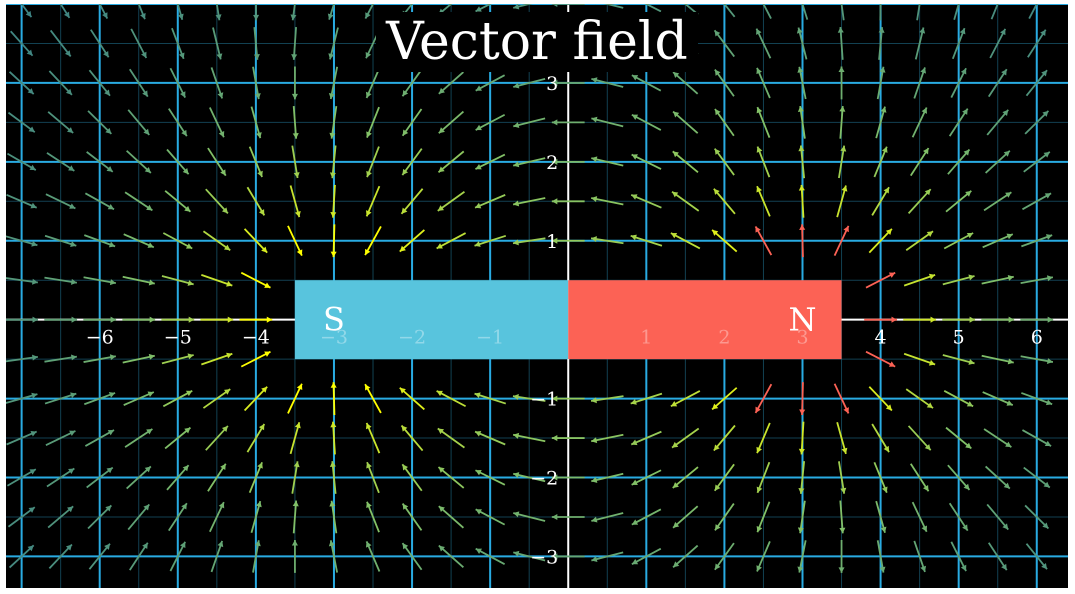 The height and width of the screenshot is (594, 1075). Describe the element at coordinates (646, 338) in the screenshot. I see `x-tick-label: 1` at that location.